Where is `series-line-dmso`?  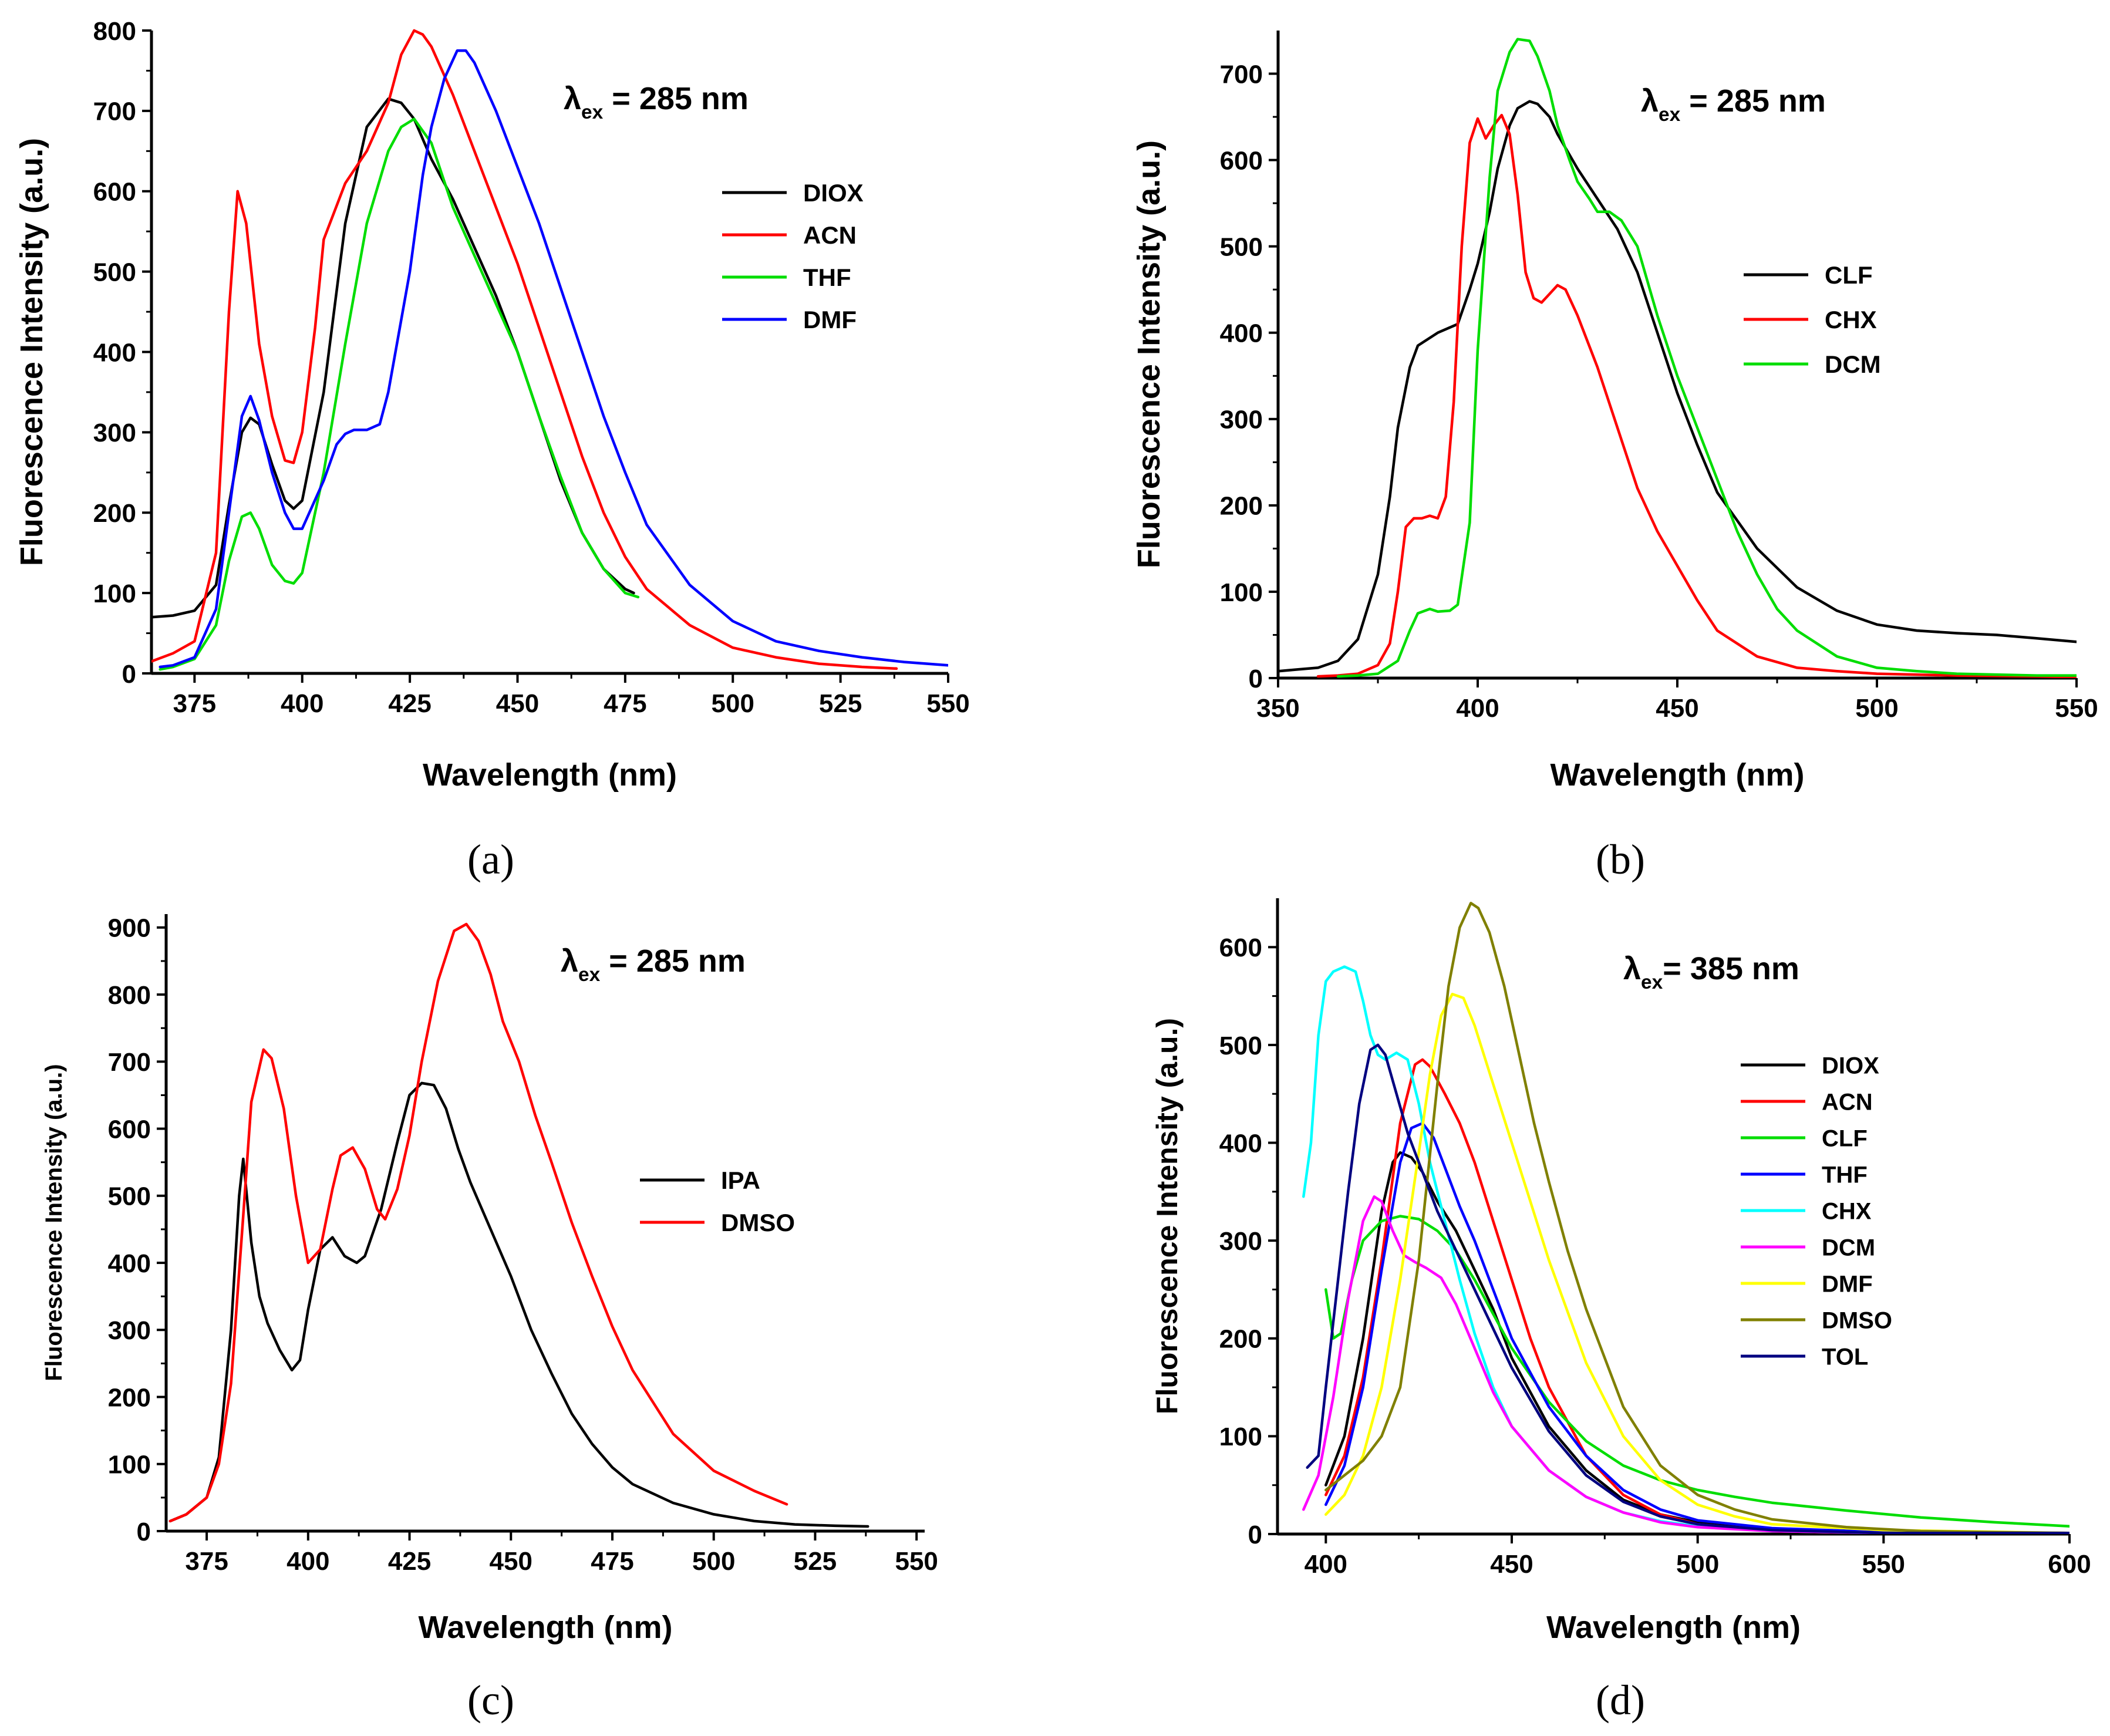
series-line-dmso is located at coordinates (478, 1222).